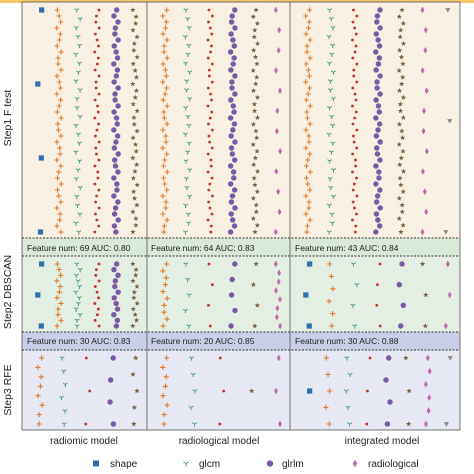  Describe the element at coordinates (209, 190) in the screenshot. I see `mark-4-s2-p30` at that location.